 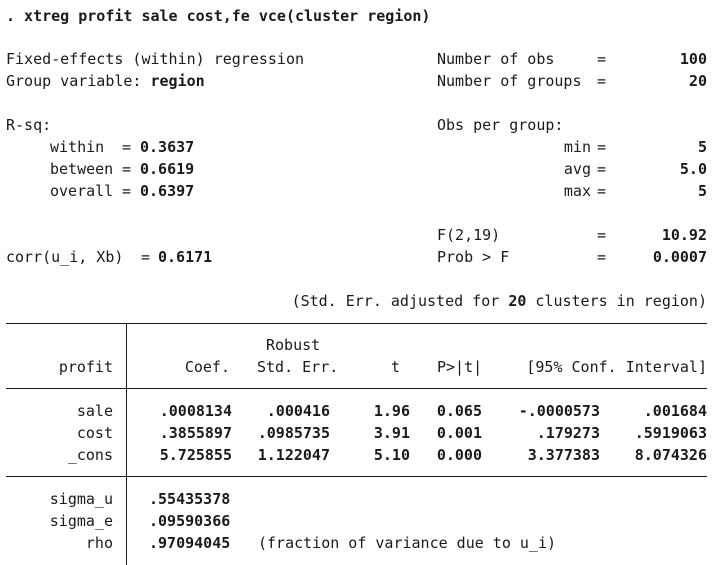 What do you see at coordinates (391, 411) in the screenshot?
I see `row-t: 1.96` at bounding box center [391, 411].